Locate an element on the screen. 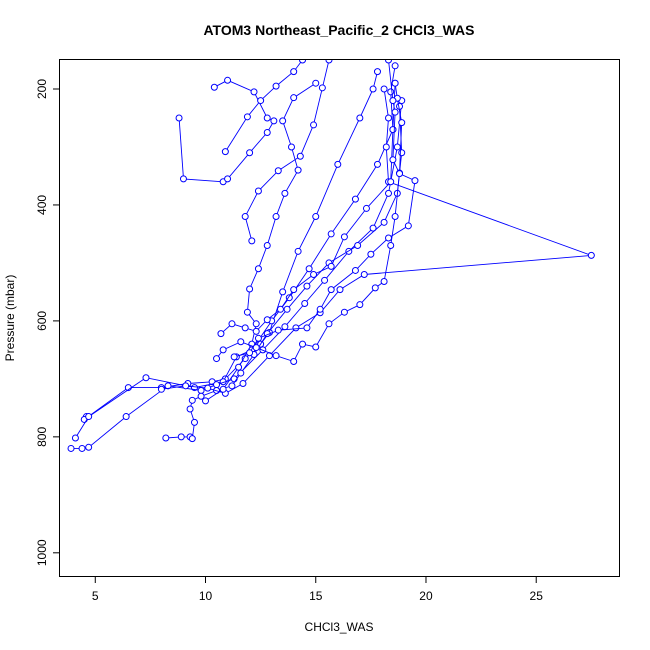 The height and width of the screenshot is (650, 650). x-tick-label: 5 is located at coordinates (95, 596).